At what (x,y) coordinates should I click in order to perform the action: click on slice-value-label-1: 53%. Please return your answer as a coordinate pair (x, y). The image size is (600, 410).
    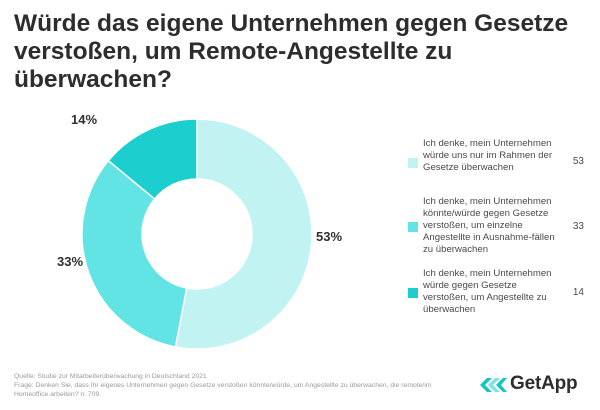
    Looking at the image, I should click on (329, 236).